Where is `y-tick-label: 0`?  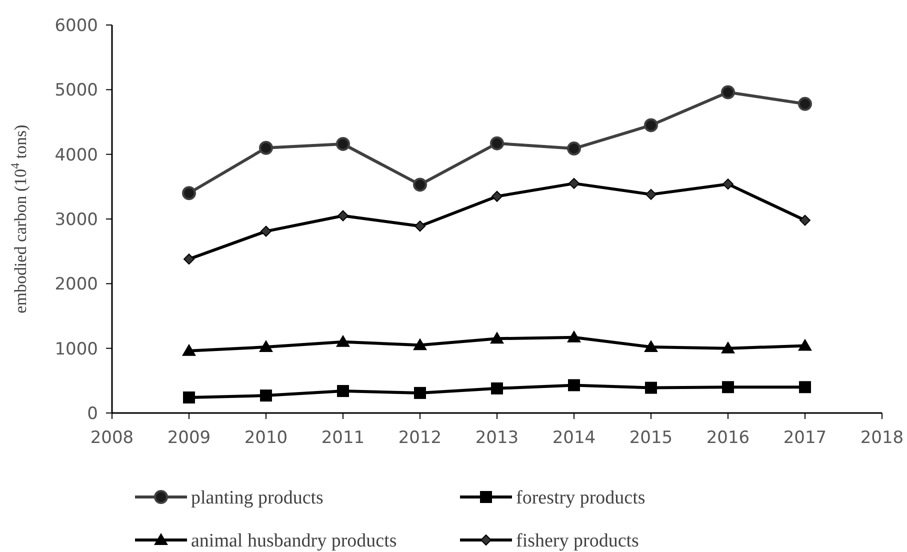
y-tick-label: 0 is located at coordinates (92, 414).